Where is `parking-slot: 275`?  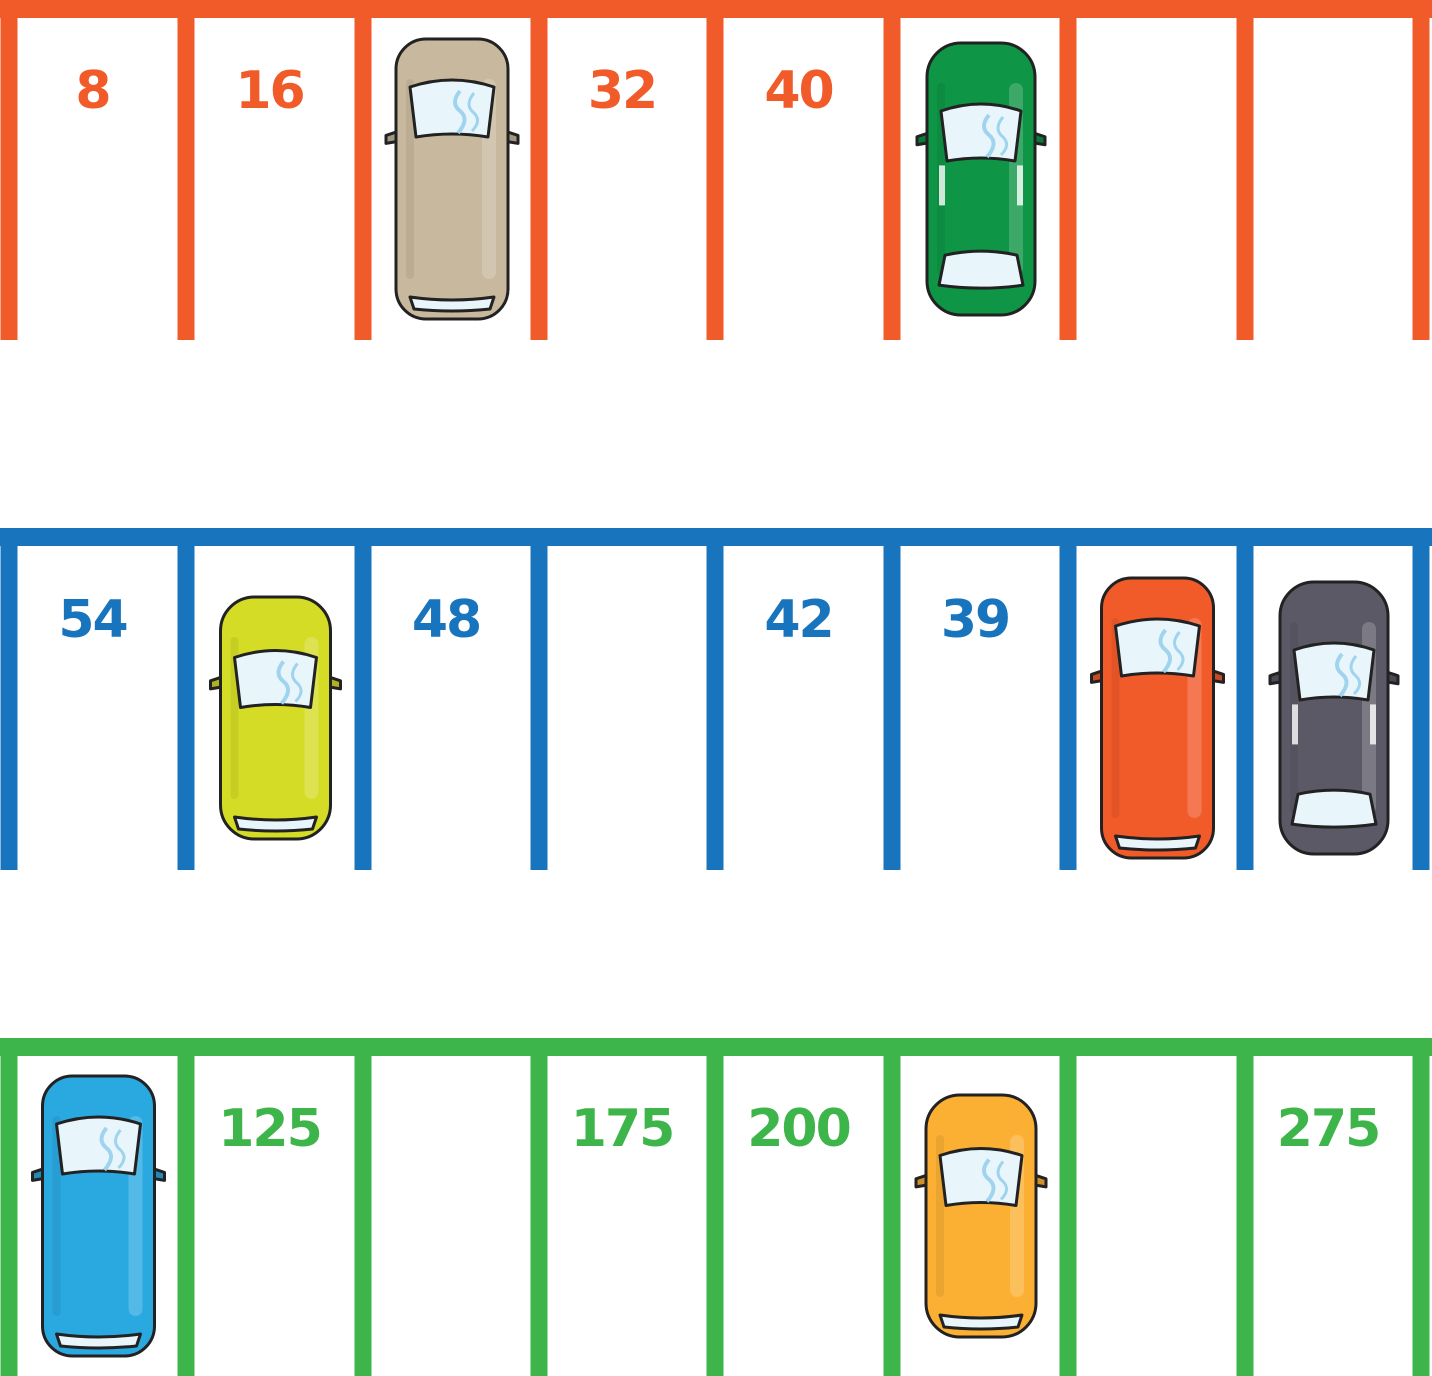
parking-slot: 275 is located at coordinates (1329, 1129).